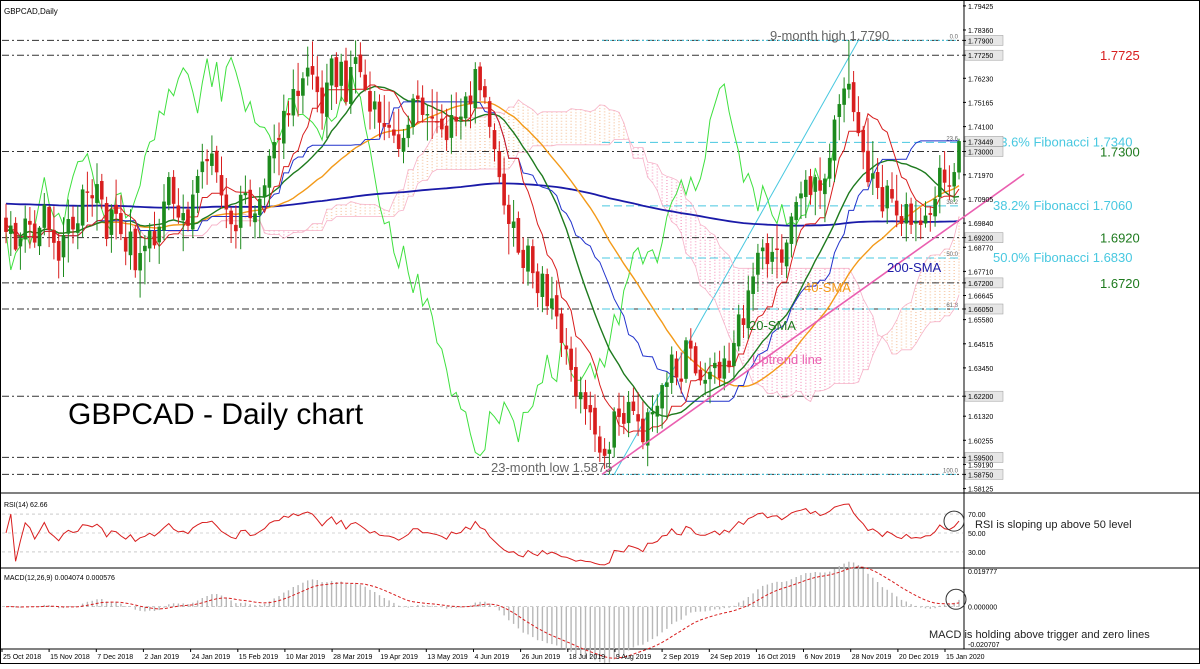 The width and height of the screenshot is (1200, 669). What do you see at coordinates (70, 657) in the screenshot?
I see `date-tick-label: 15 Nov 2018` at bounding box center [70, 657].